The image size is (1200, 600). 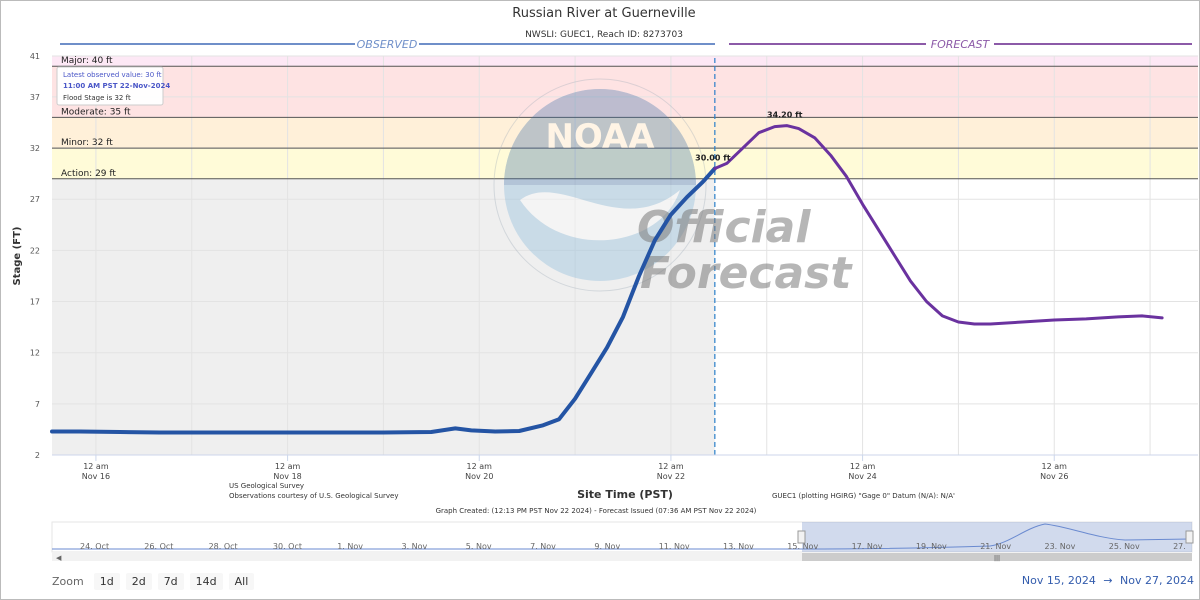 What do you see at coordinates (17, 256) in the screenshot?
I see `y-axis-title: Stage (FT)` at bounding box center [17, 256].